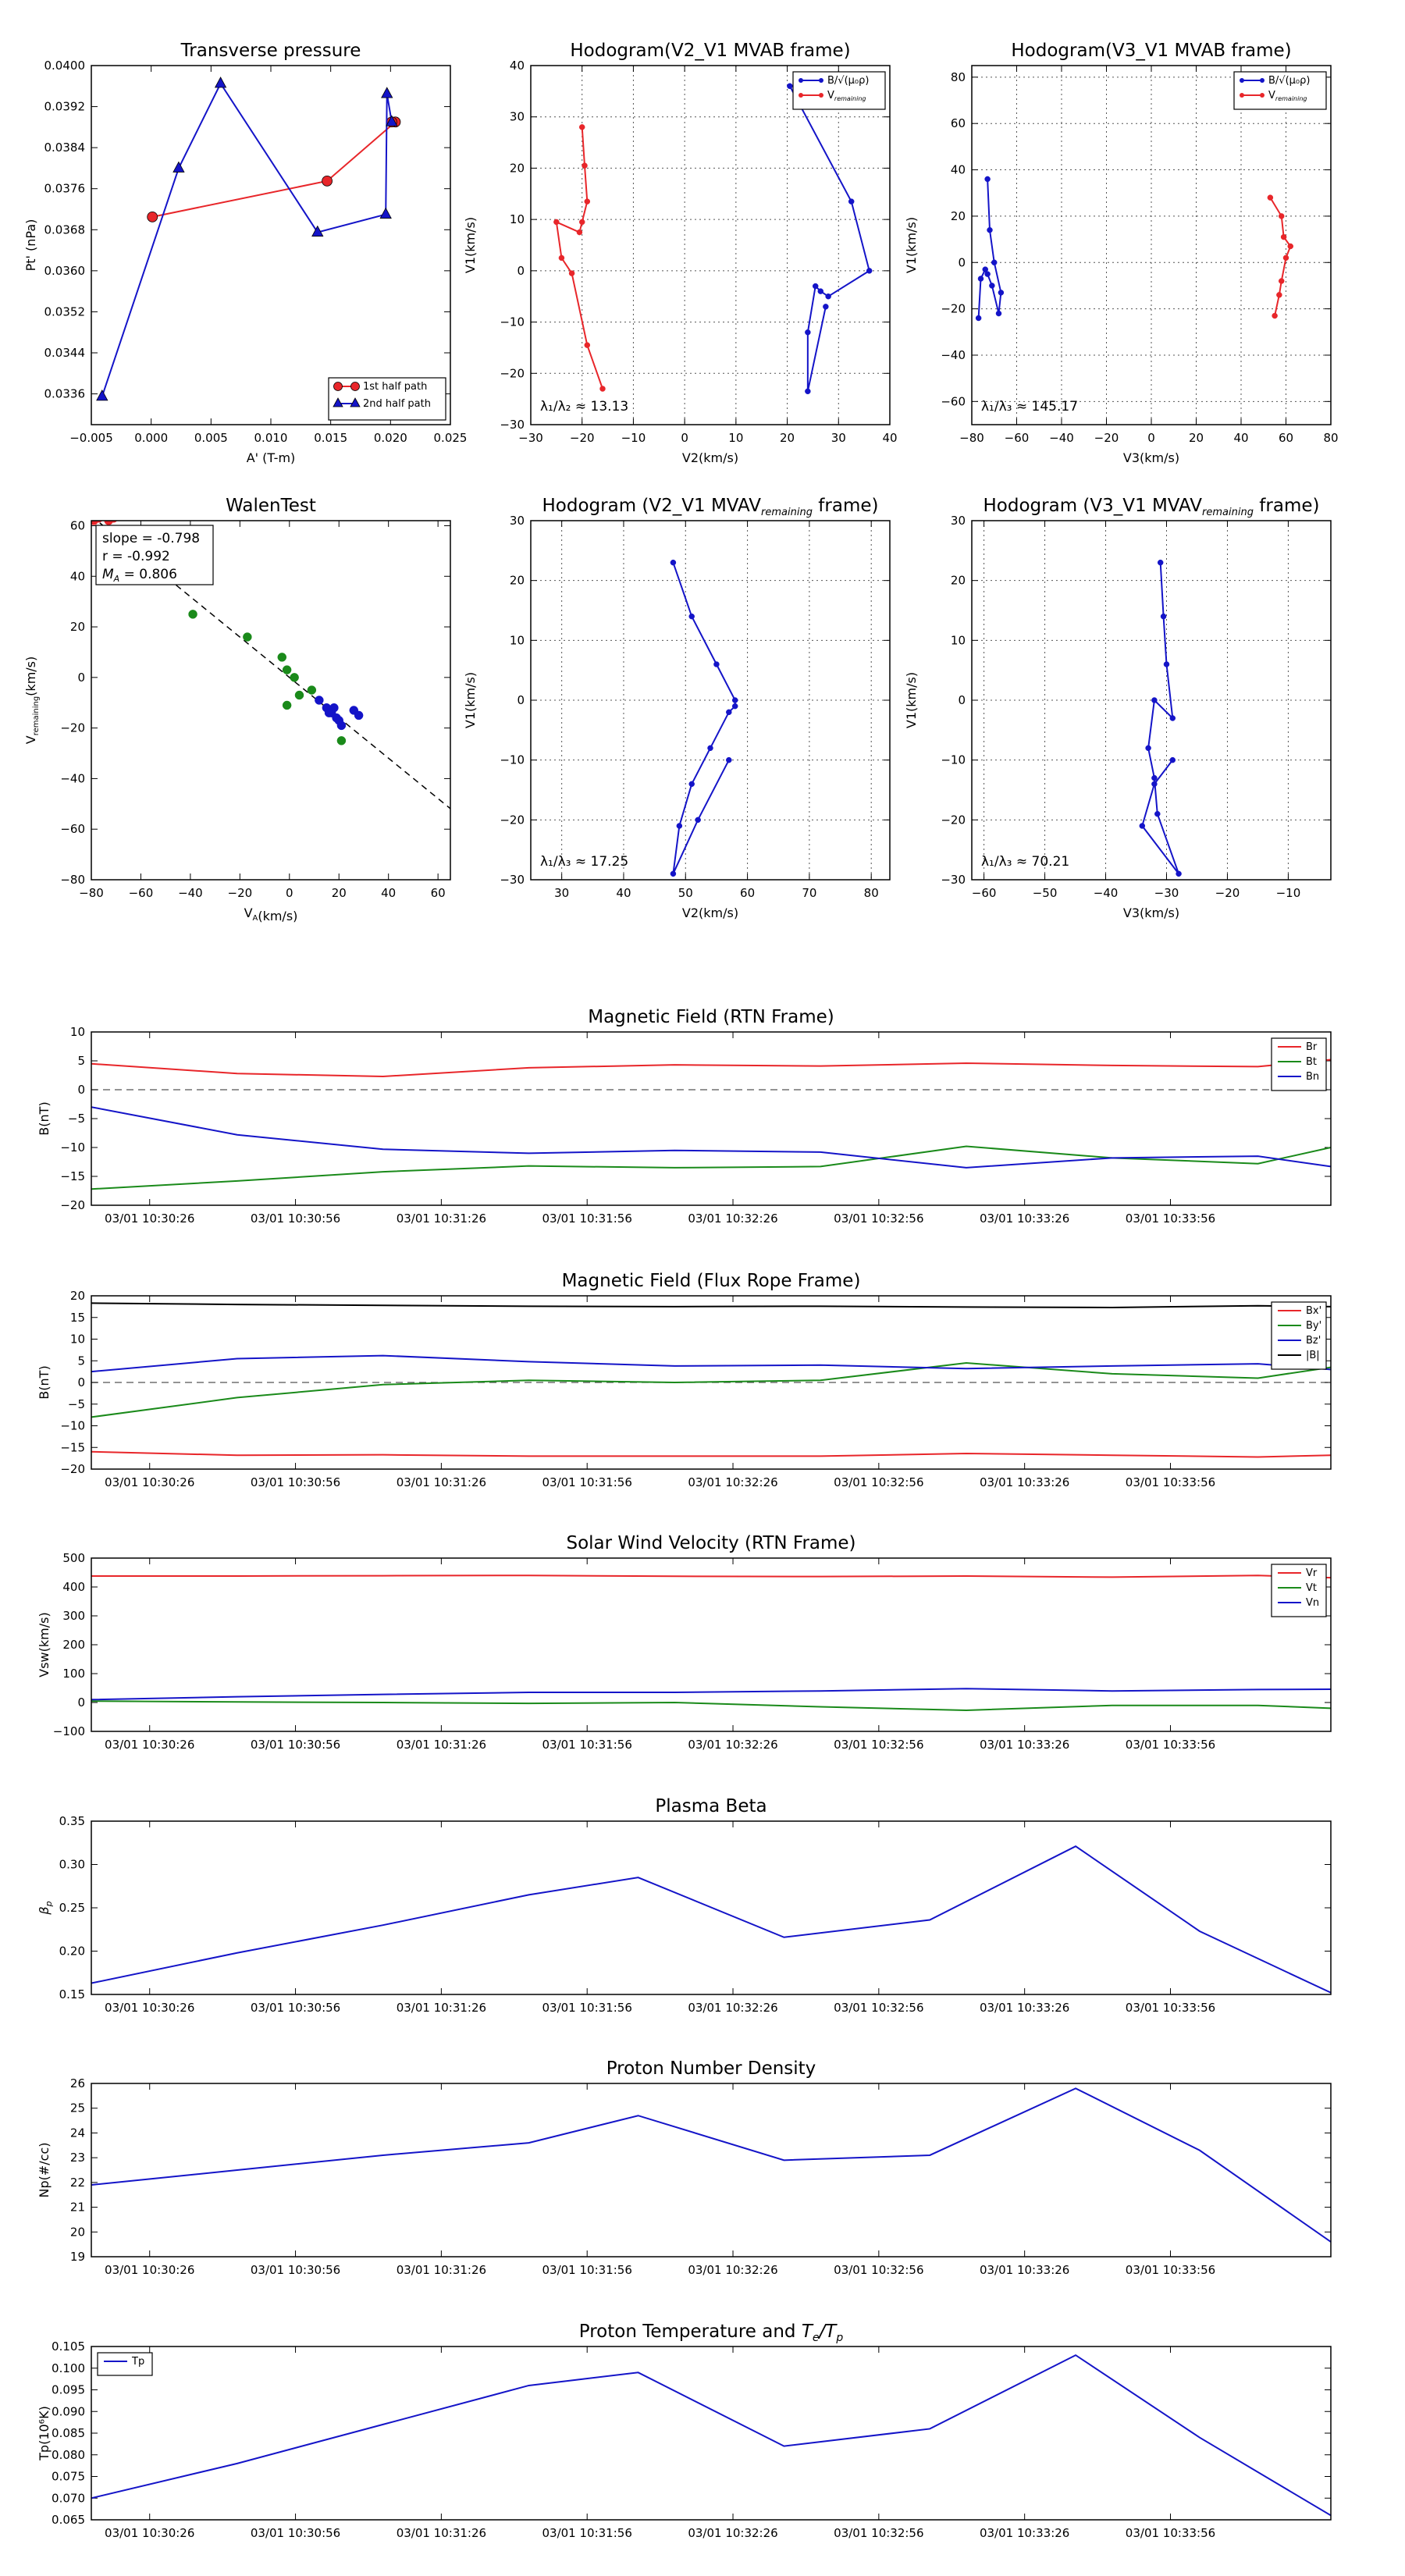 Image resolution: width=1405 pixels, height=2576 pixels. I want to click on x-tick-label: −10, so click(634, 438).